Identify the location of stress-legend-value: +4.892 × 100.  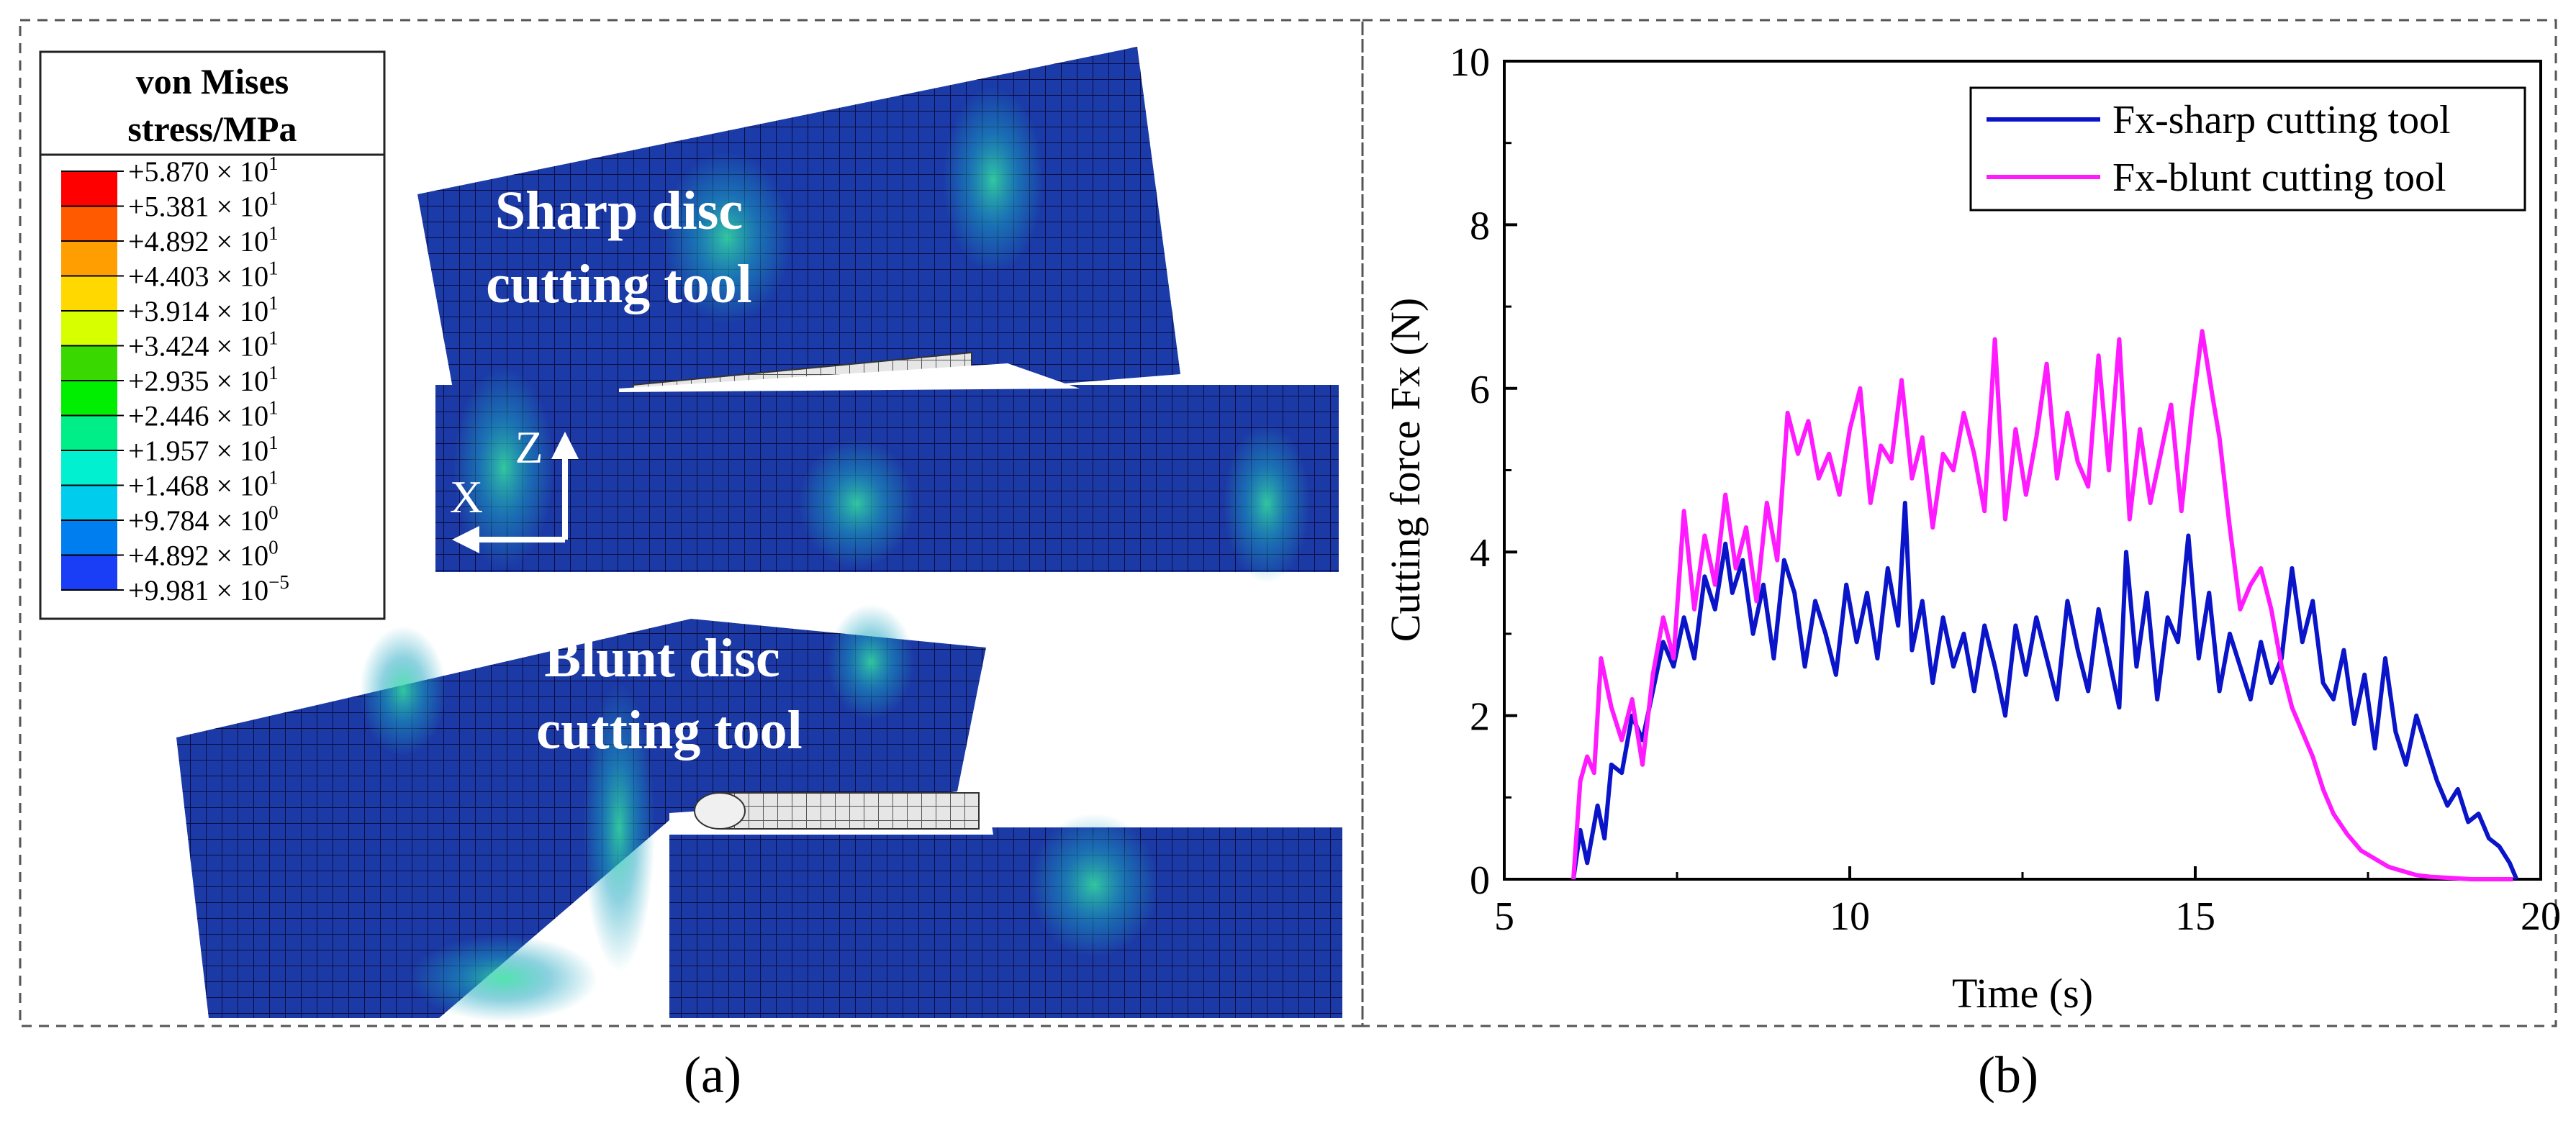
(204, 554).